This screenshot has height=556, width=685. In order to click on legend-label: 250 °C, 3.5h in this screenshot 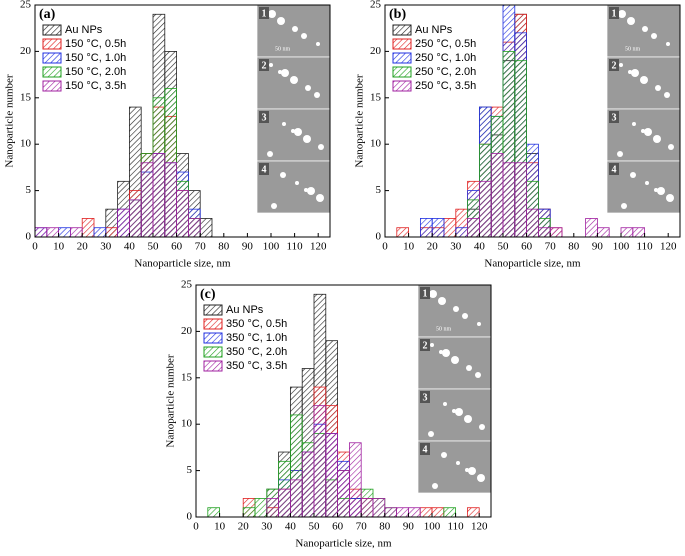, I will do `click(445, 86)`.